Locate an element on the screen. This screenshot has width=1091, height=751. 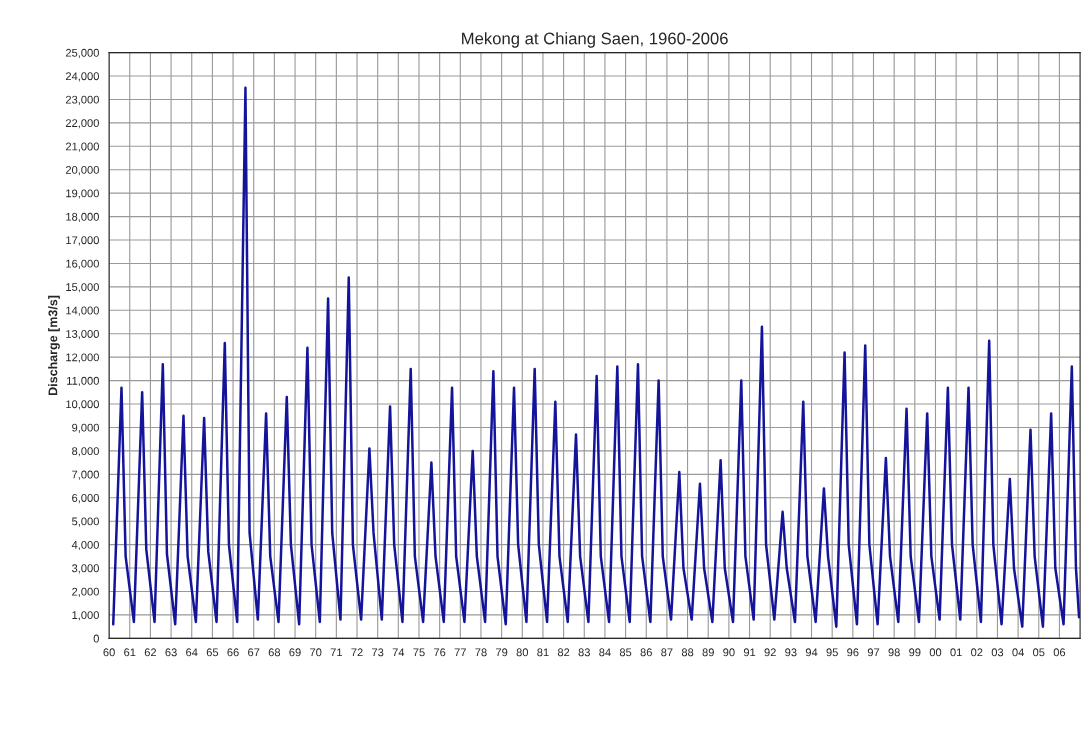
x-tick-label: 85 is located at coordinates (625, 652).